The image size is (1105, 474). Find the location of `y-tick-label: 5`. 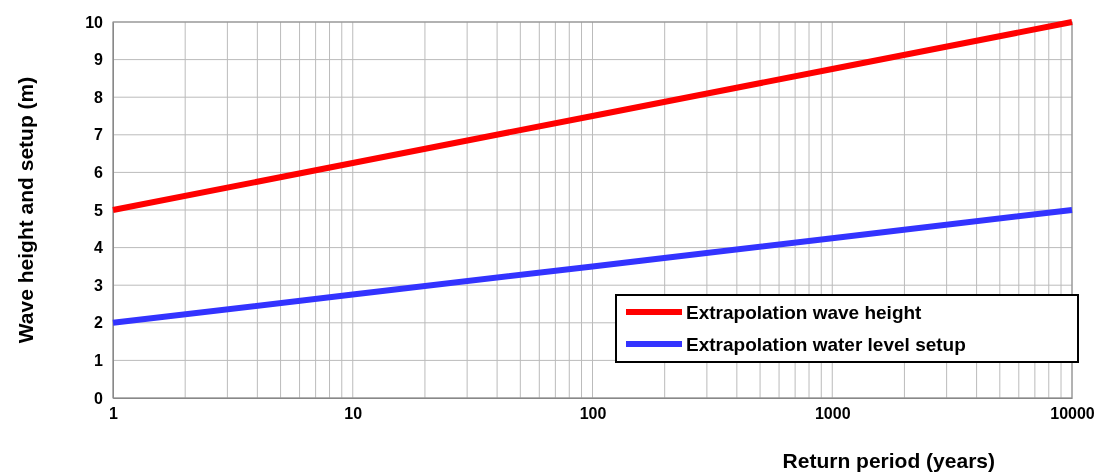

y-tick-label: 5 is located at coordinates (99, 210).